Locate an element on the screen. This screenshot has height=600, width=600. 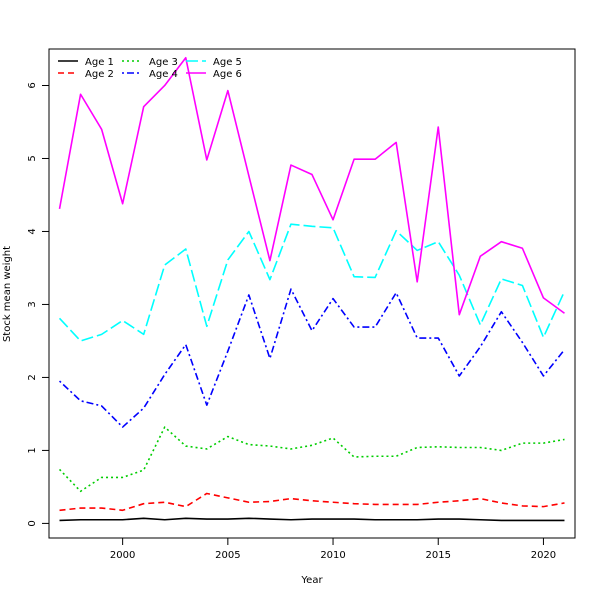
y-tick-label: 5 is located at coordinates (32, 158).